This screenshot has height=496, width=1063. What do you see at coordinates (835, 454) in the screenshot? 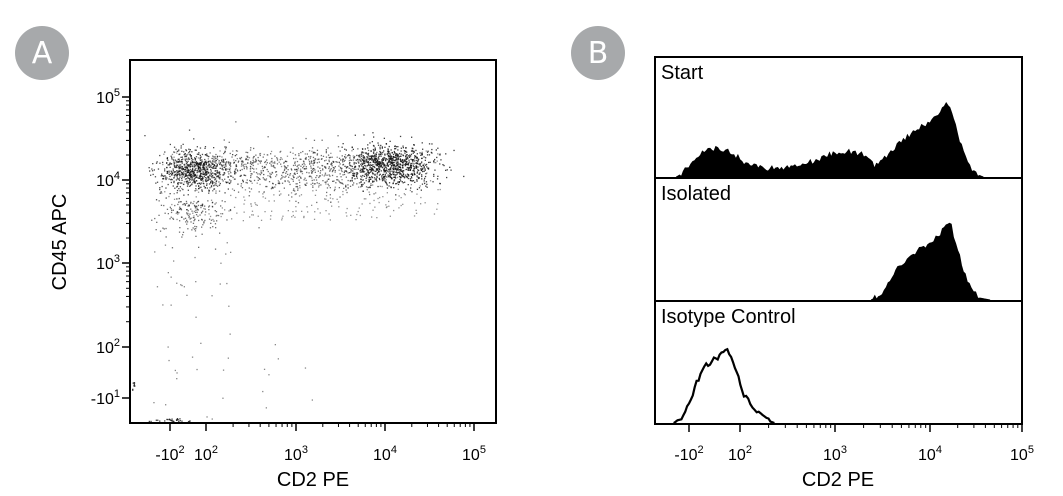
I see `b-x-tick-label: 103` at bounding box center [835, 454].